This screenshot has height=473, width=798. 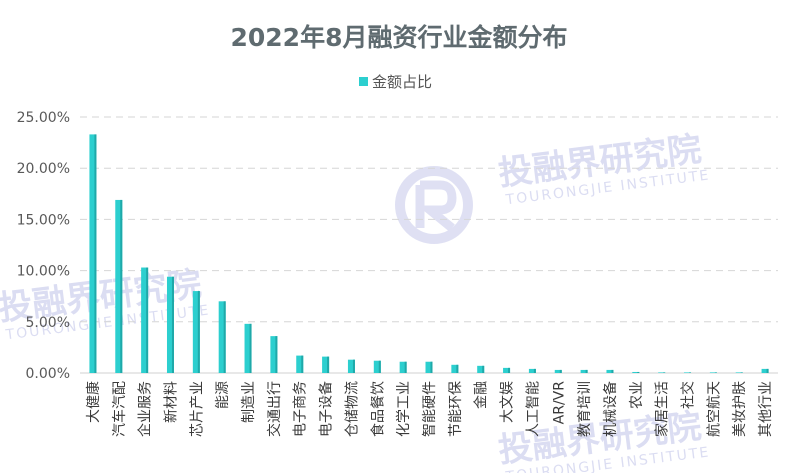 What do you see at coordinates (363, 81) in the screenshot?
I see `legend-swatch` at bounding box center [363, 81].